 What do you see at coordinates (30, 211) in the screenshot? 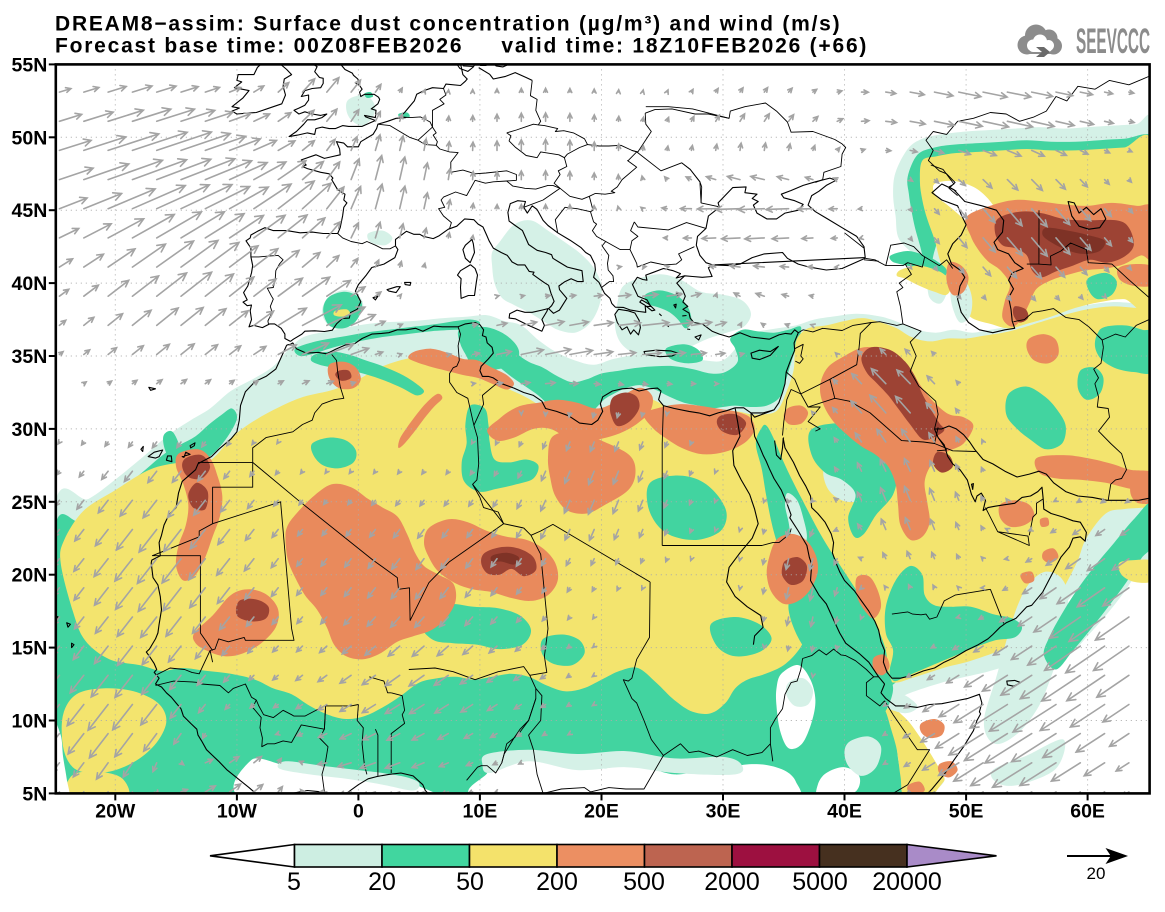
I see `svg-text: 45N` at bounding box center [30, 211].